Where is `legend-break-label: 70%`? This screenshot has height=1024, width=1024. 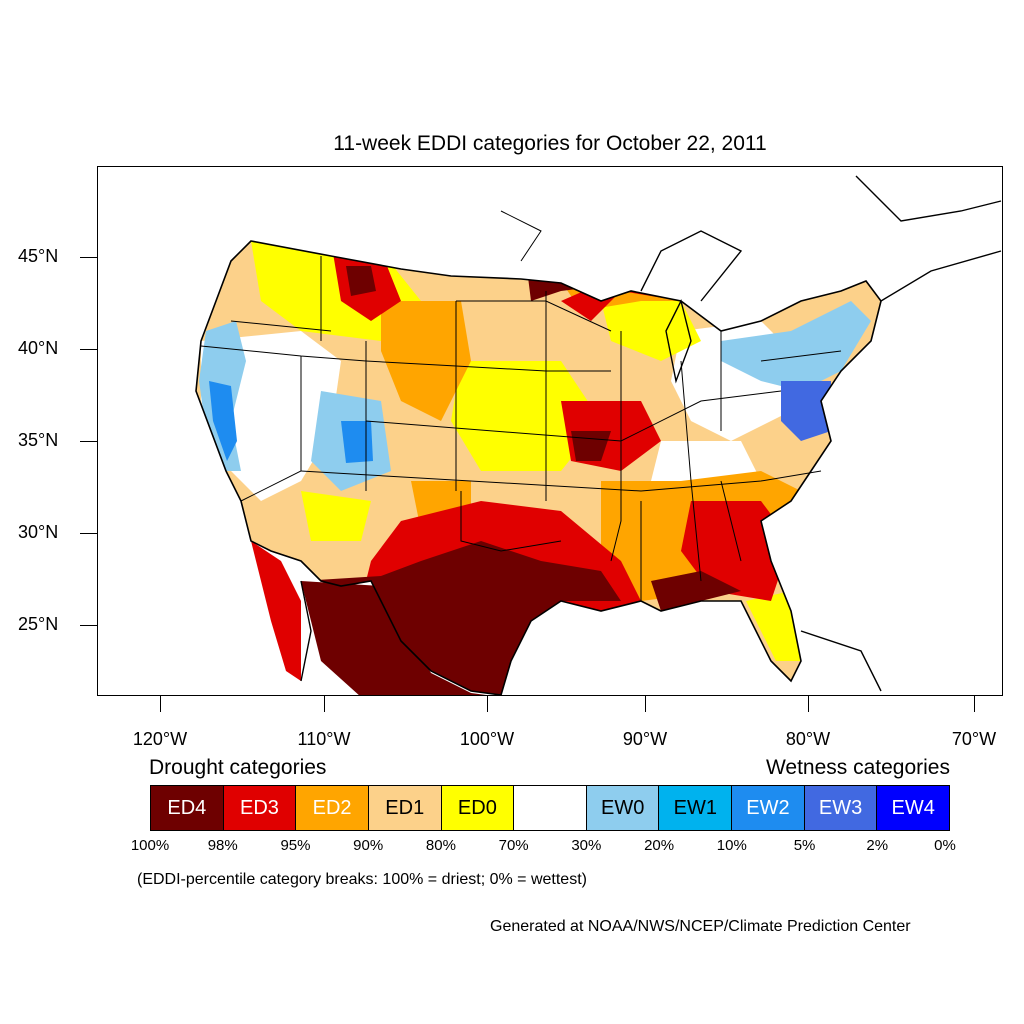 legend-break-label: 70% is located at coordinates (513, 845).